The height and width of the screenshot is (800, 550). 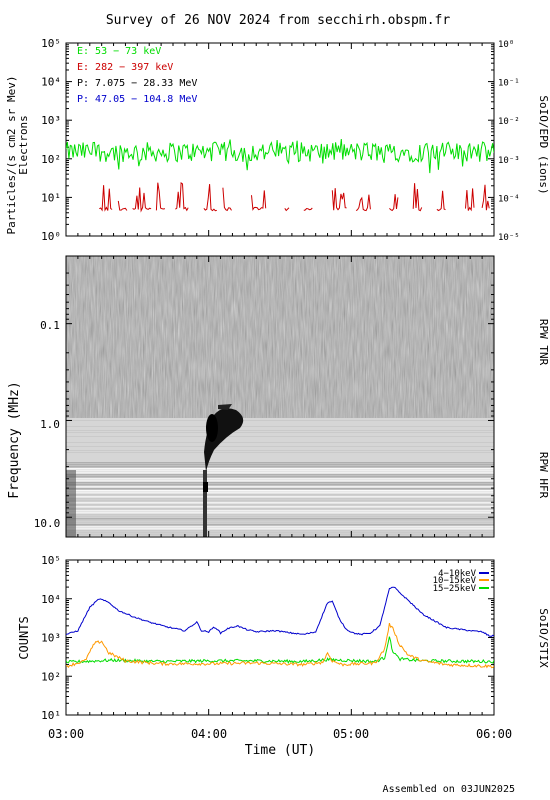 I want to click on time-tick-0400: 04:00, so click(x=209, y=734).